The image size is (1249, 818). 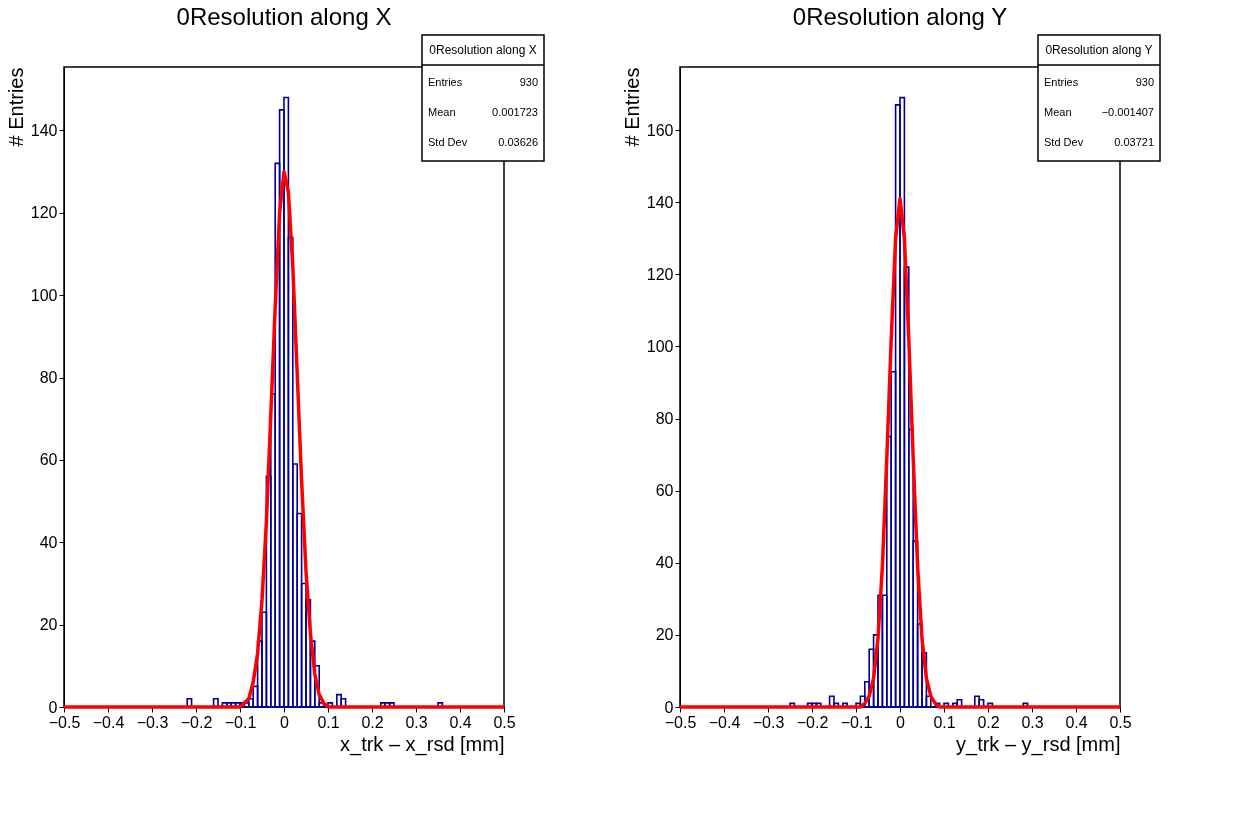 I want to click on chart-title: 0Resolution along X, so click(x=284, y=17).